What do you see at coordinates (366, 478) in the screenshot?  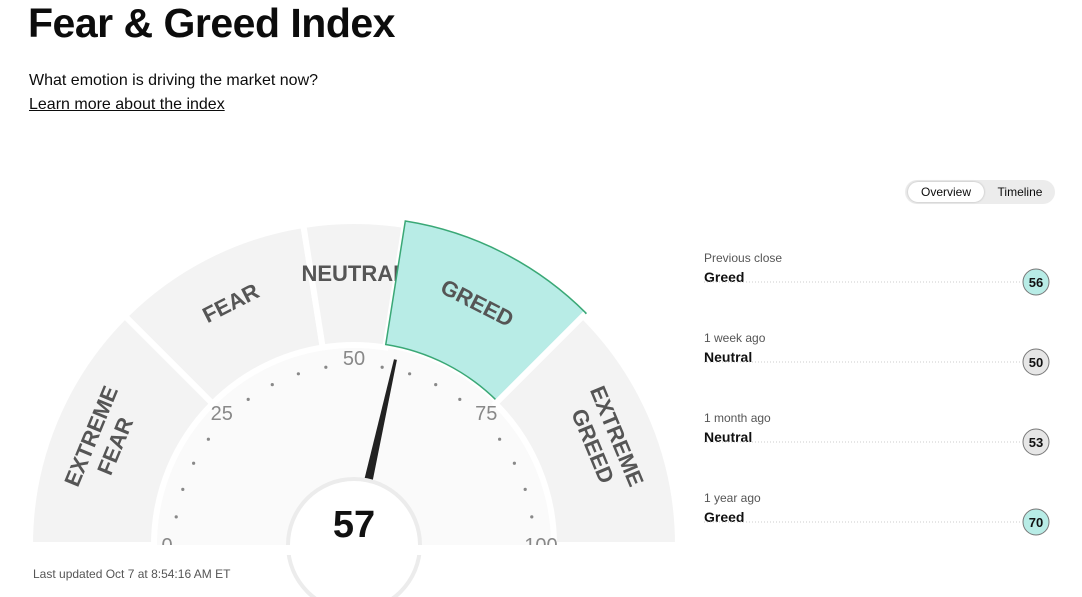 I see `needle` at bounding box center [366, 478].